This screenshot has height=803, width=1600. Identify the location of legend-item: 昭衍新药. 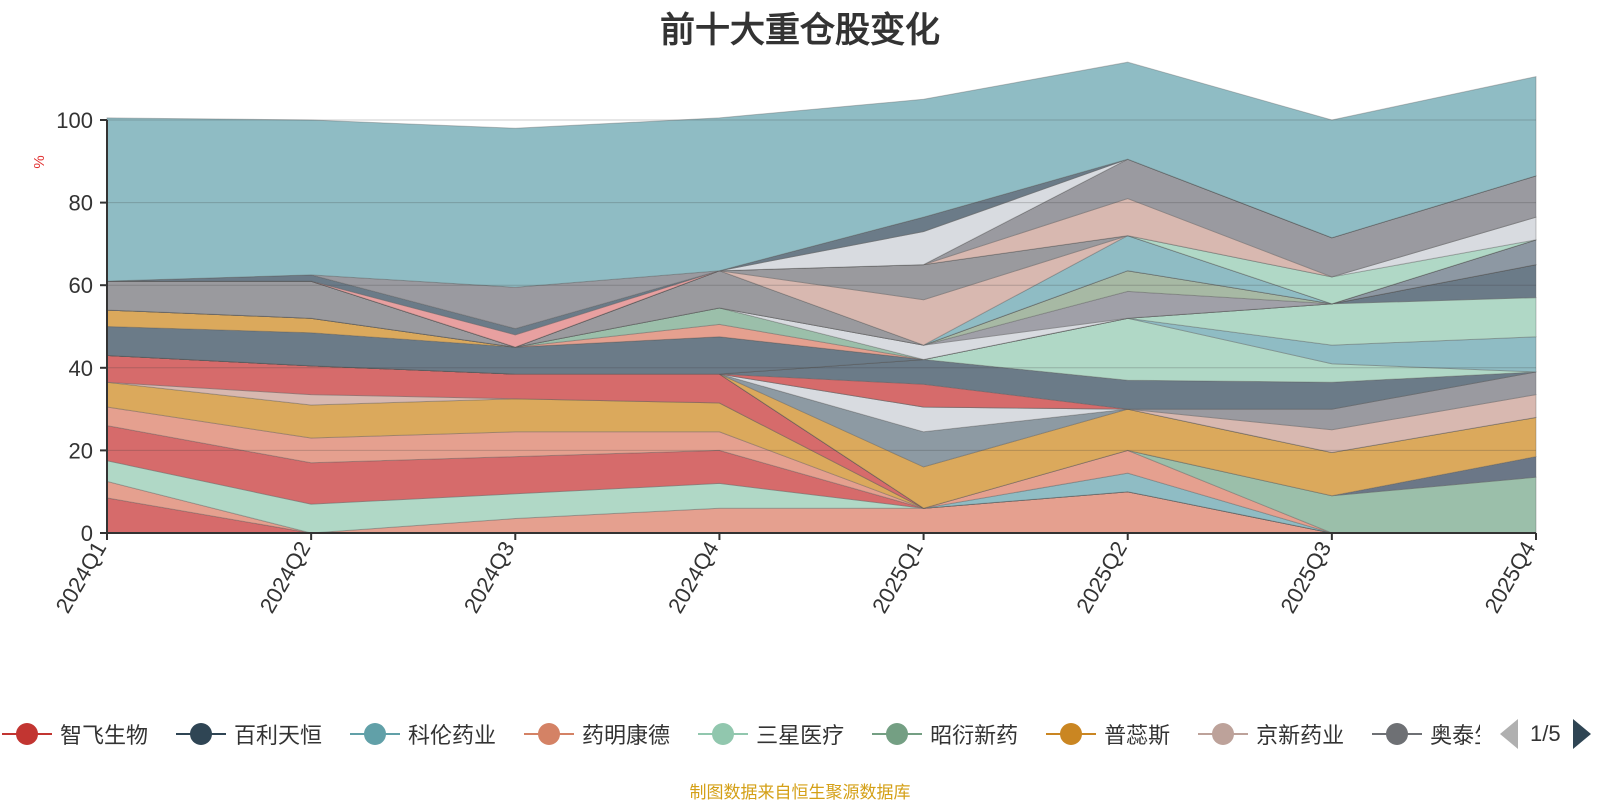
(945, 734).